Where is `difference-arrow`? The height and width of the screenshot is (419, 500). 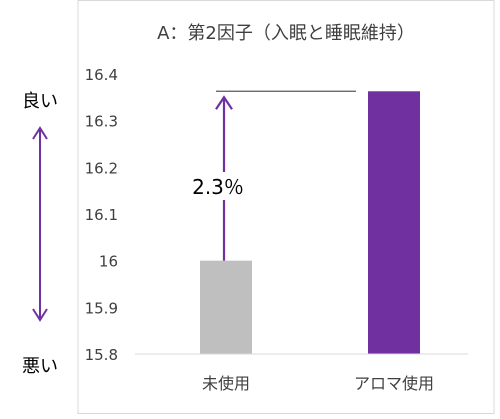 difference-arrow is located at coordinates (224, 178).